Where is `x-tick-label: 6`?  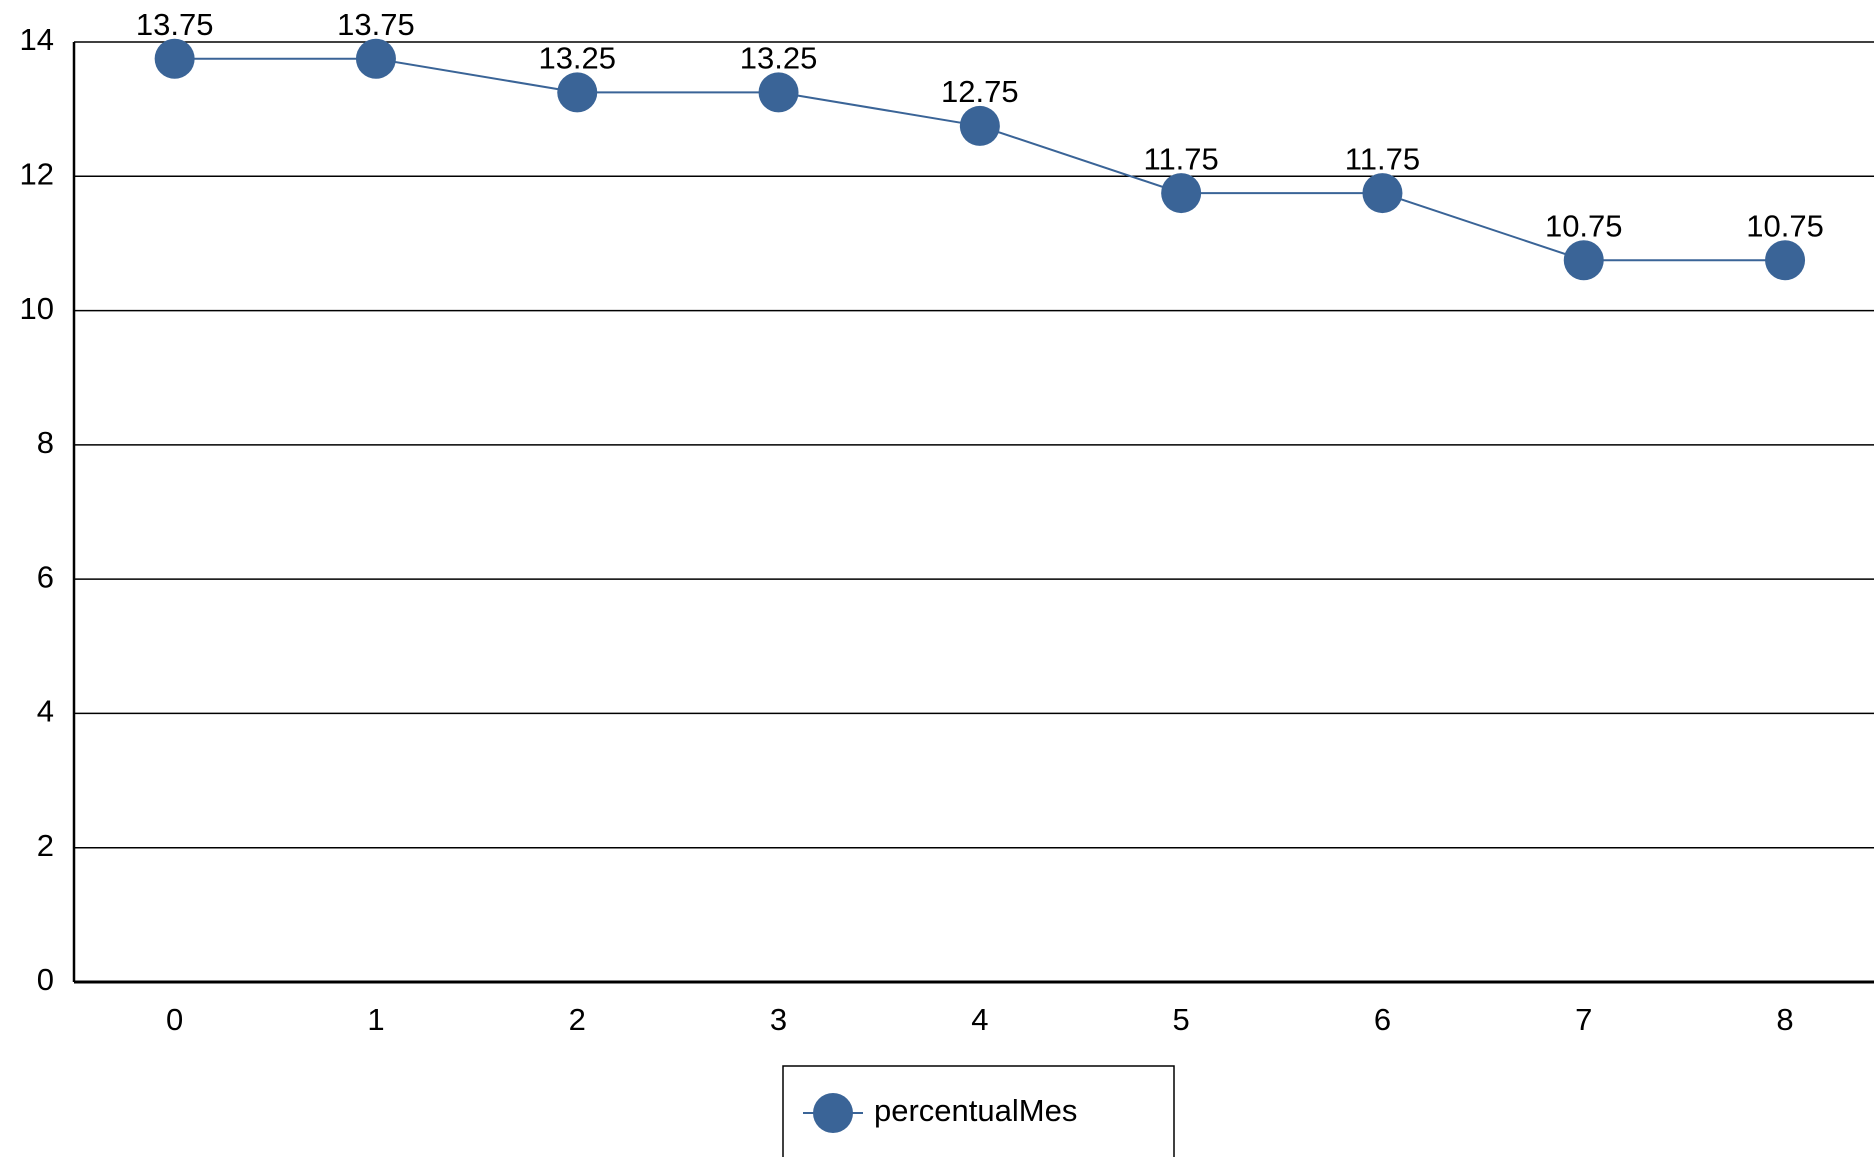
x-tick-label: 6 is located at coordinates (1382, 1019).